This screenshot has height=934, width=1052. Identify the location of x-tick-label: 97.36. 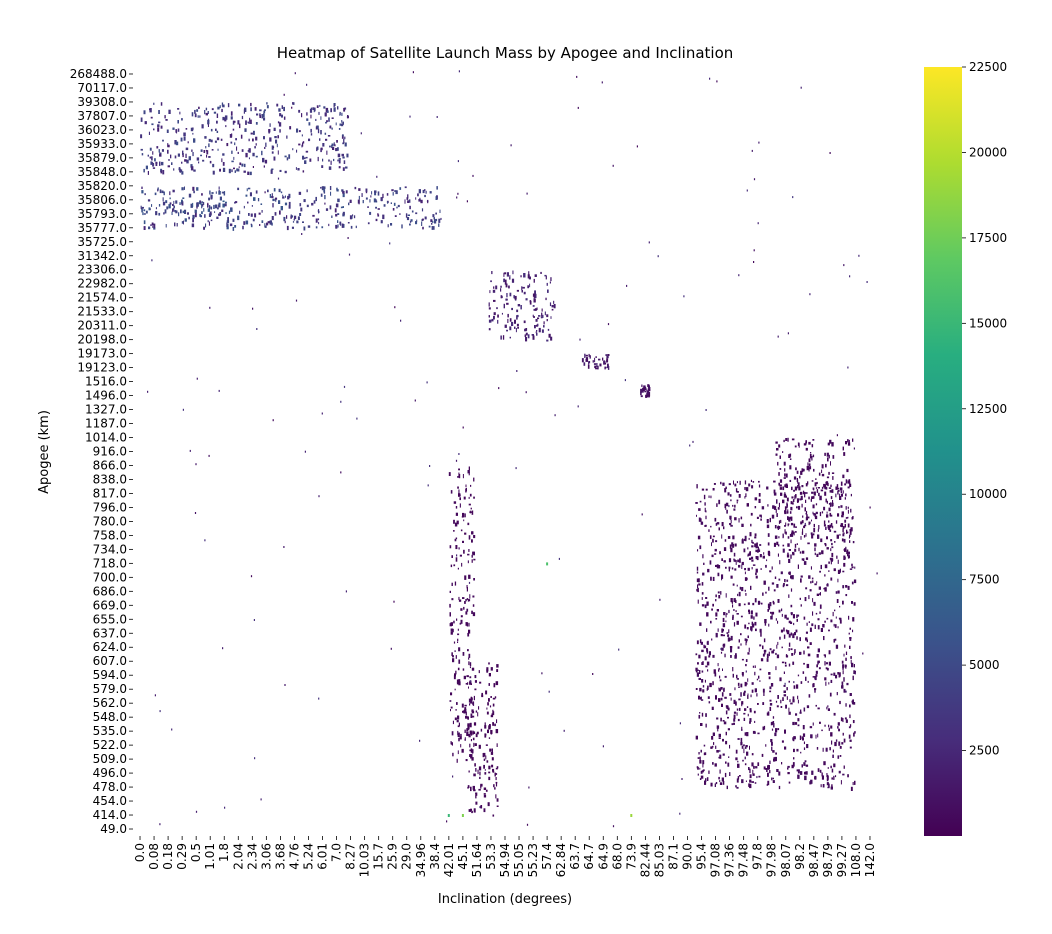
(730, 860).